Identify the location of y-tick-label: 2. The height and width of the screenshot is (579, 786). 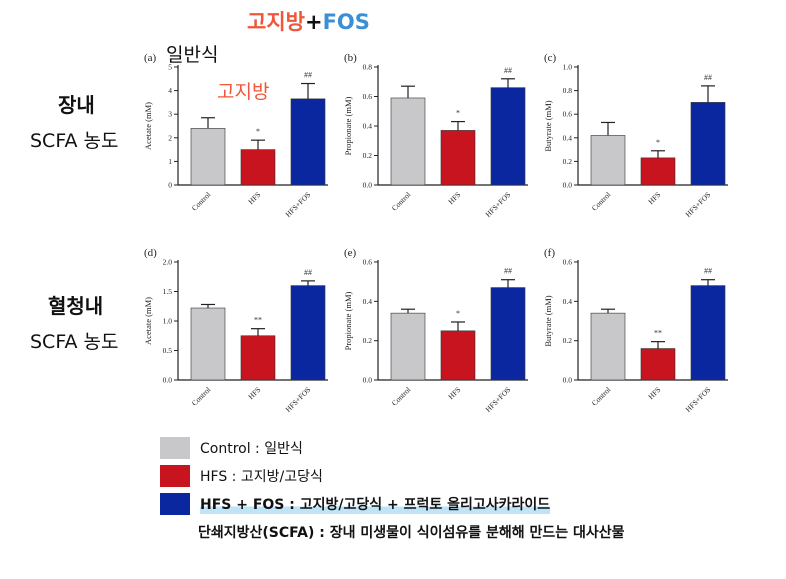
(170, 137).